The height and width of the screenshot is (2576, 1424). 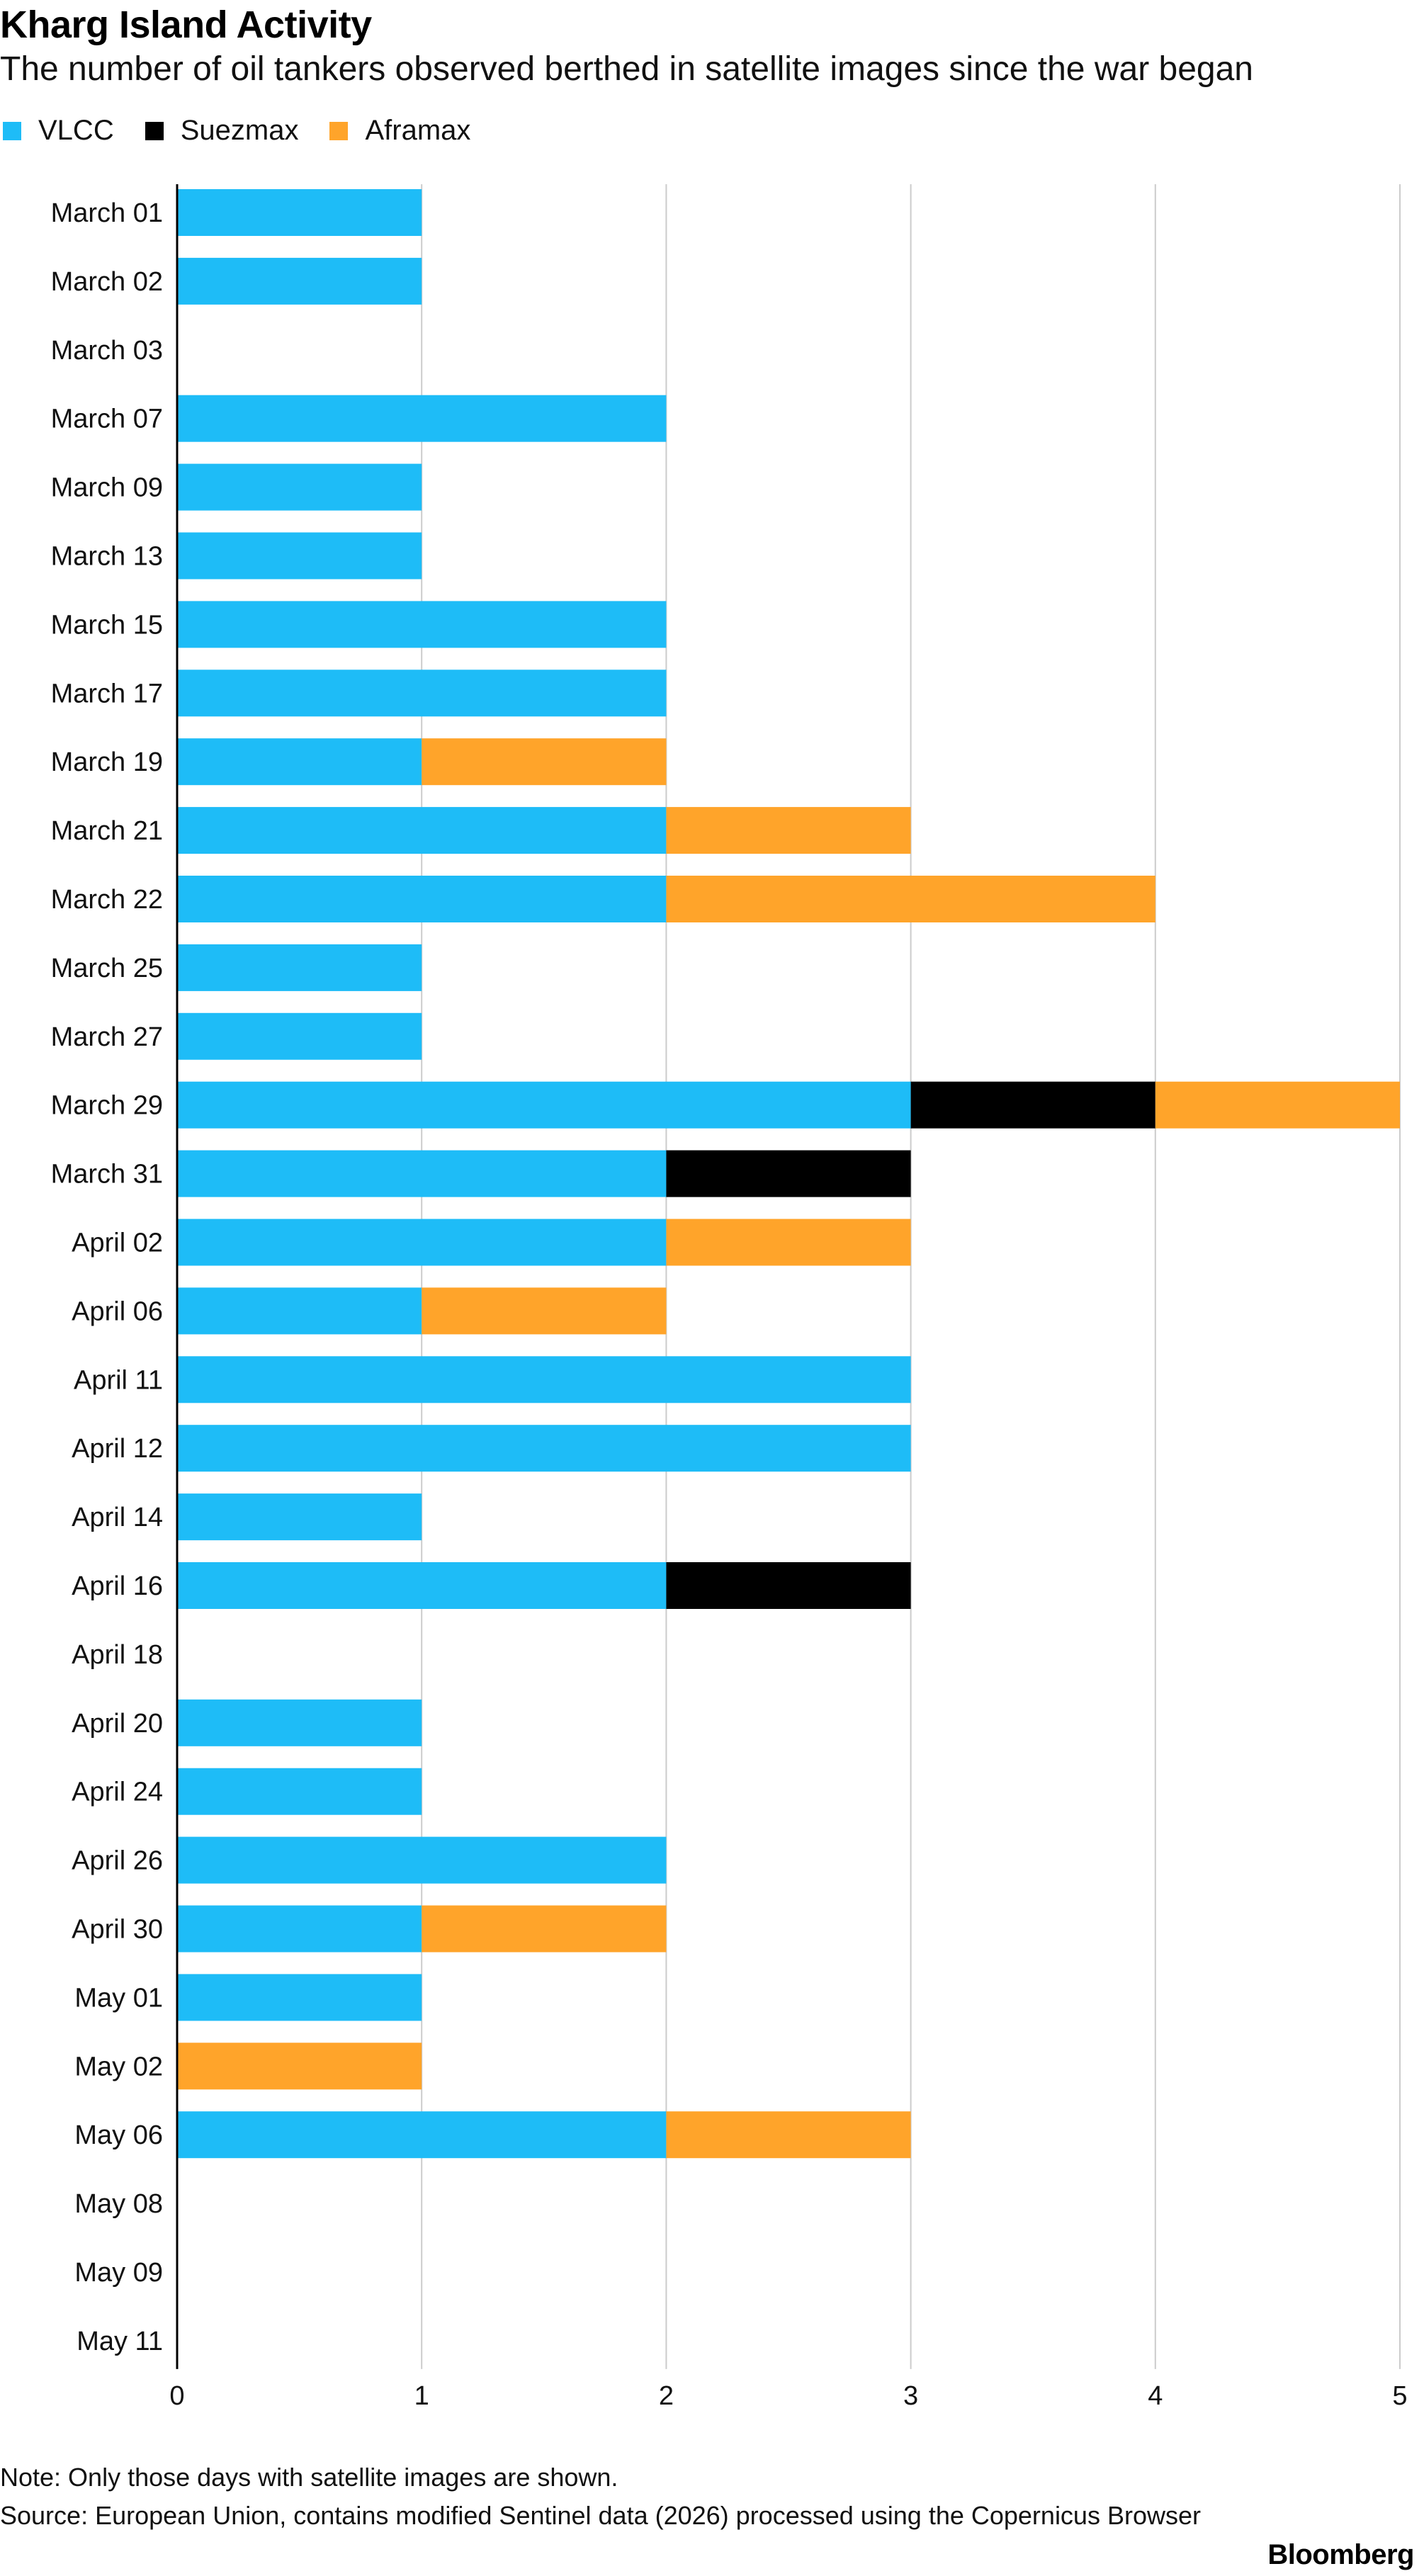 What do you see at coordinates (107, 420) in the screenshot?
I see `y-tick-label: March 07` at bounding box center [107, 420].